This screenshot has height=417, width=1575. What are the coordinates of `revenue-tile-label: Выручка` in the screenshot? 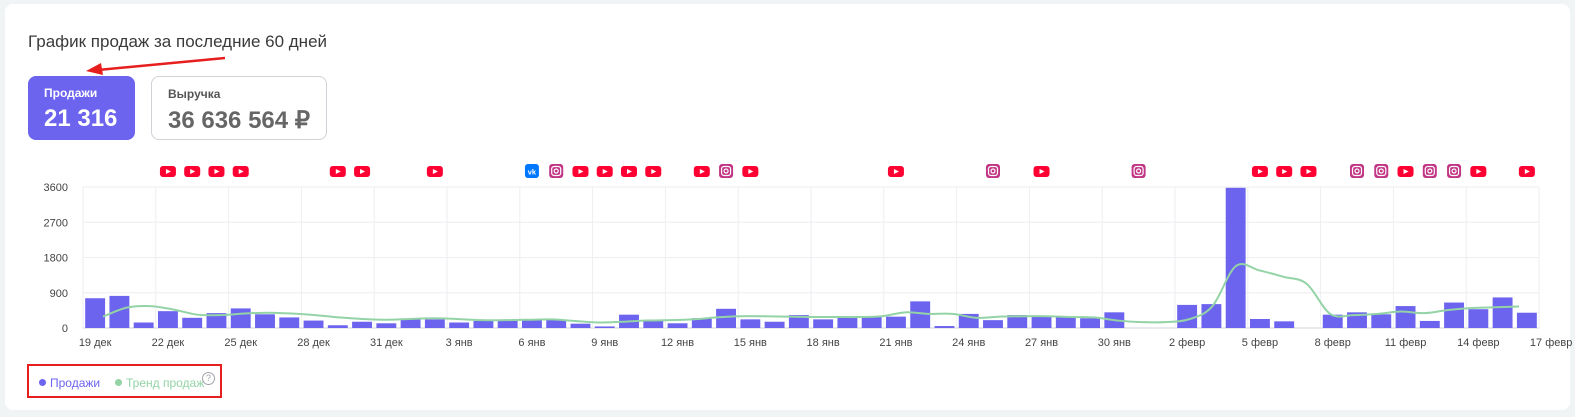 It's located at (194, 94).